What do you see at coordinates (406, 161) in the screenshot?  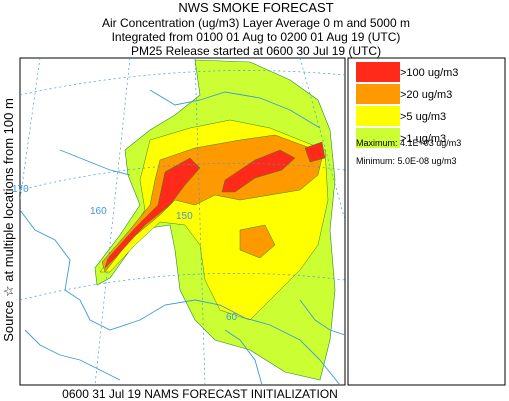 I see `legend-minimum: Minimum: 5.0E-08 ug/m3` at bounding box center [406, 161].